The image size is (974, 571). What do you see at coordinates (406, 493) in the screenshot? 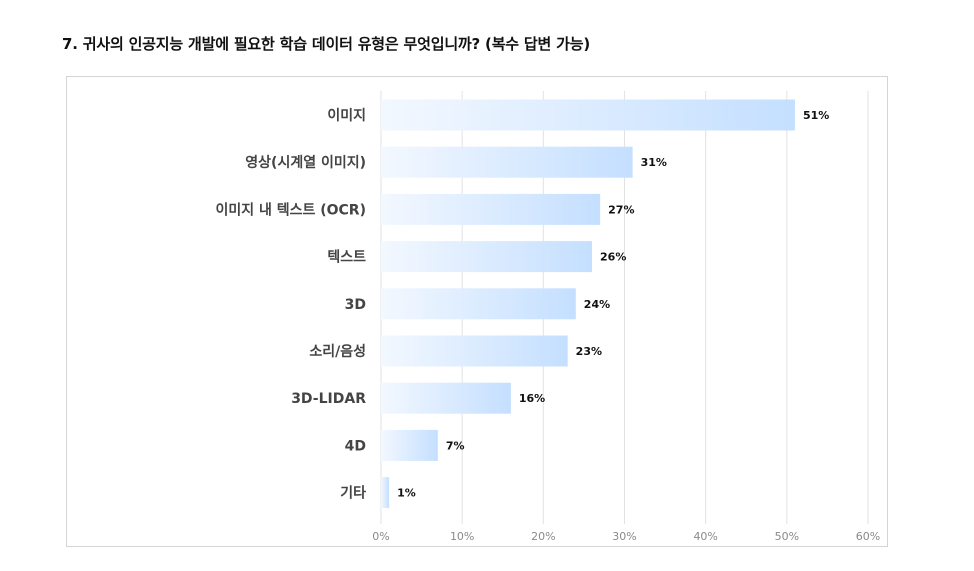
I see `value-label: 1%` at bounding box center [406, 493].